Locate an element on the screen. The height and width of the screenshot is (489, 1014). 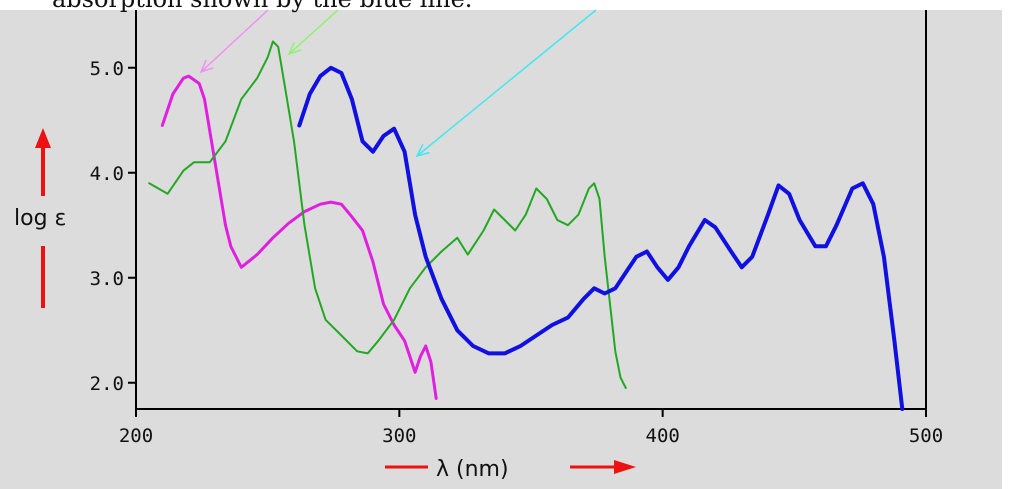
y-axis-ticks: 2.0 3.0 4.0 5.0 is located at coordinates (113, 226).